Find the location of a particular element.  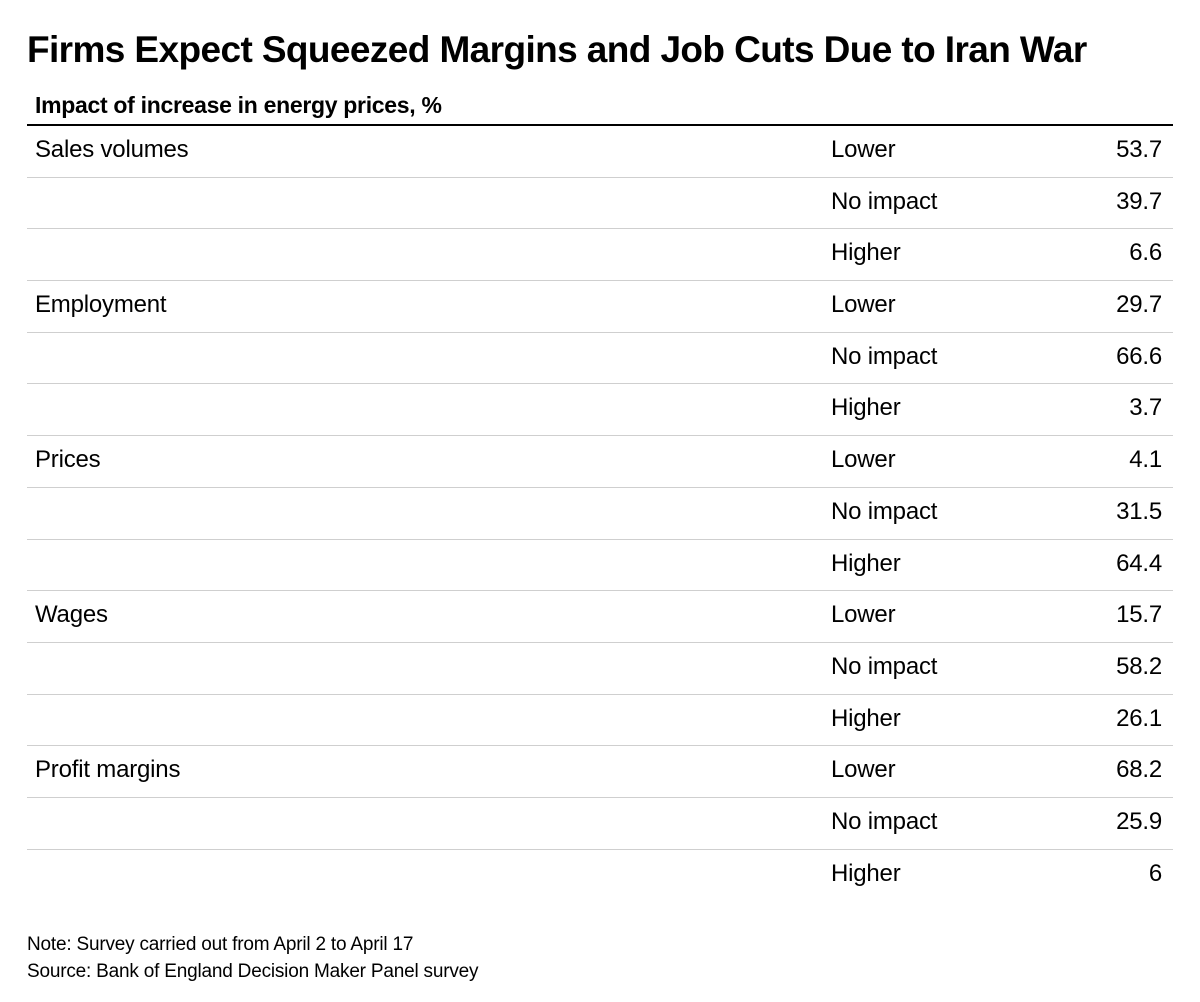

table-row: No impact 31.5 is located at coordinates (600, 514).